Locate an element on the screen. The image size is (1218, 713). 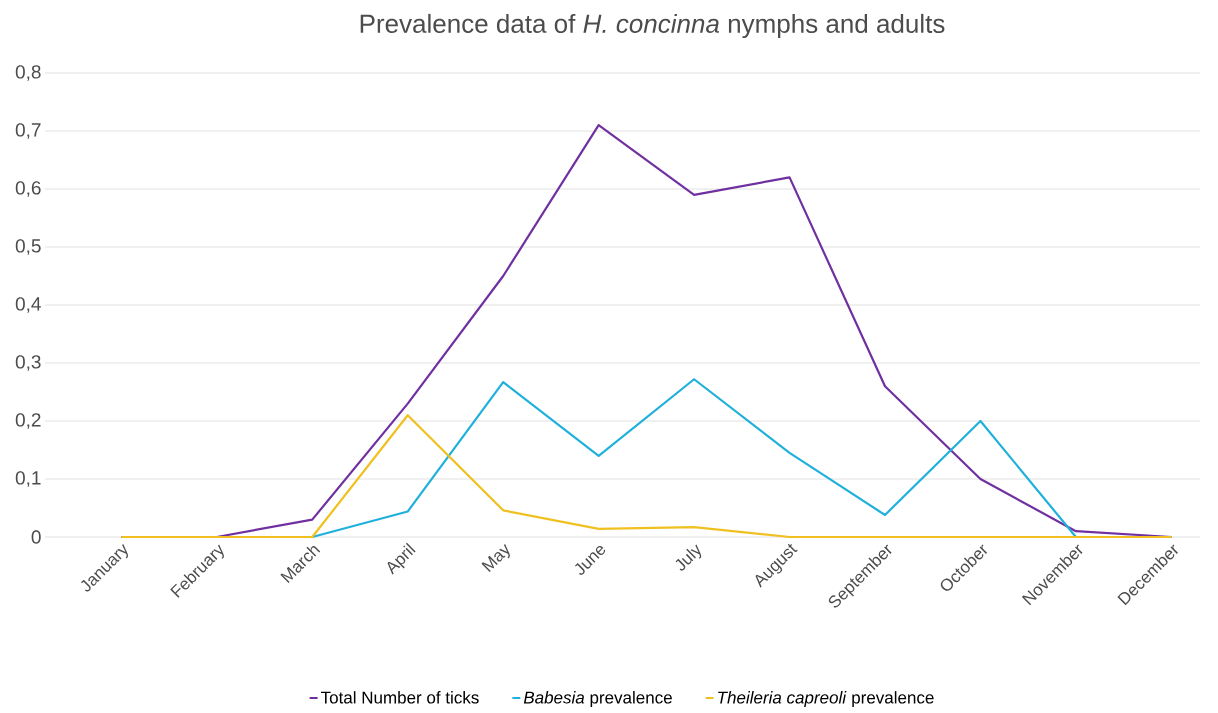
y-tick-label: 0,3 is located at coordinates (28, 363).